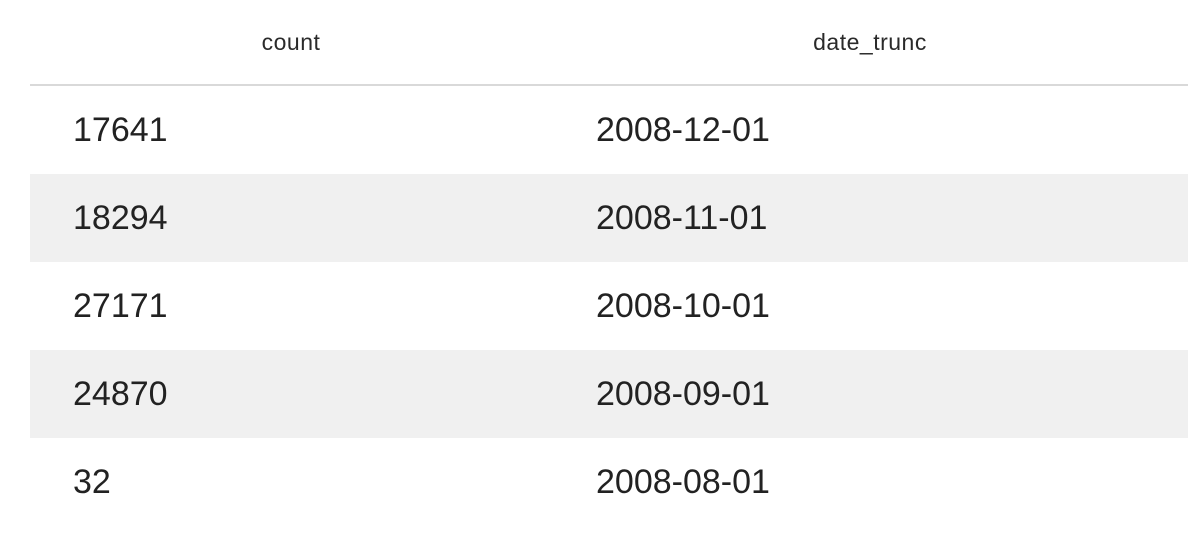 This screenshot has height=558, width=1188. Describe the element at coordinates (683, 481) in the screenshot. I see `date-trunc-cell: 2008-08-01` at that location.